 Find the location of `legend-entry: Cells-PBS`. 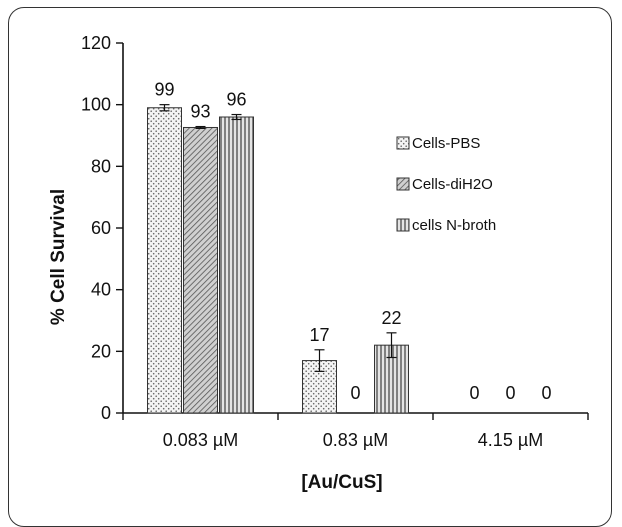

legend-entry: Cells-PBS is located at coordinates (446, 143).